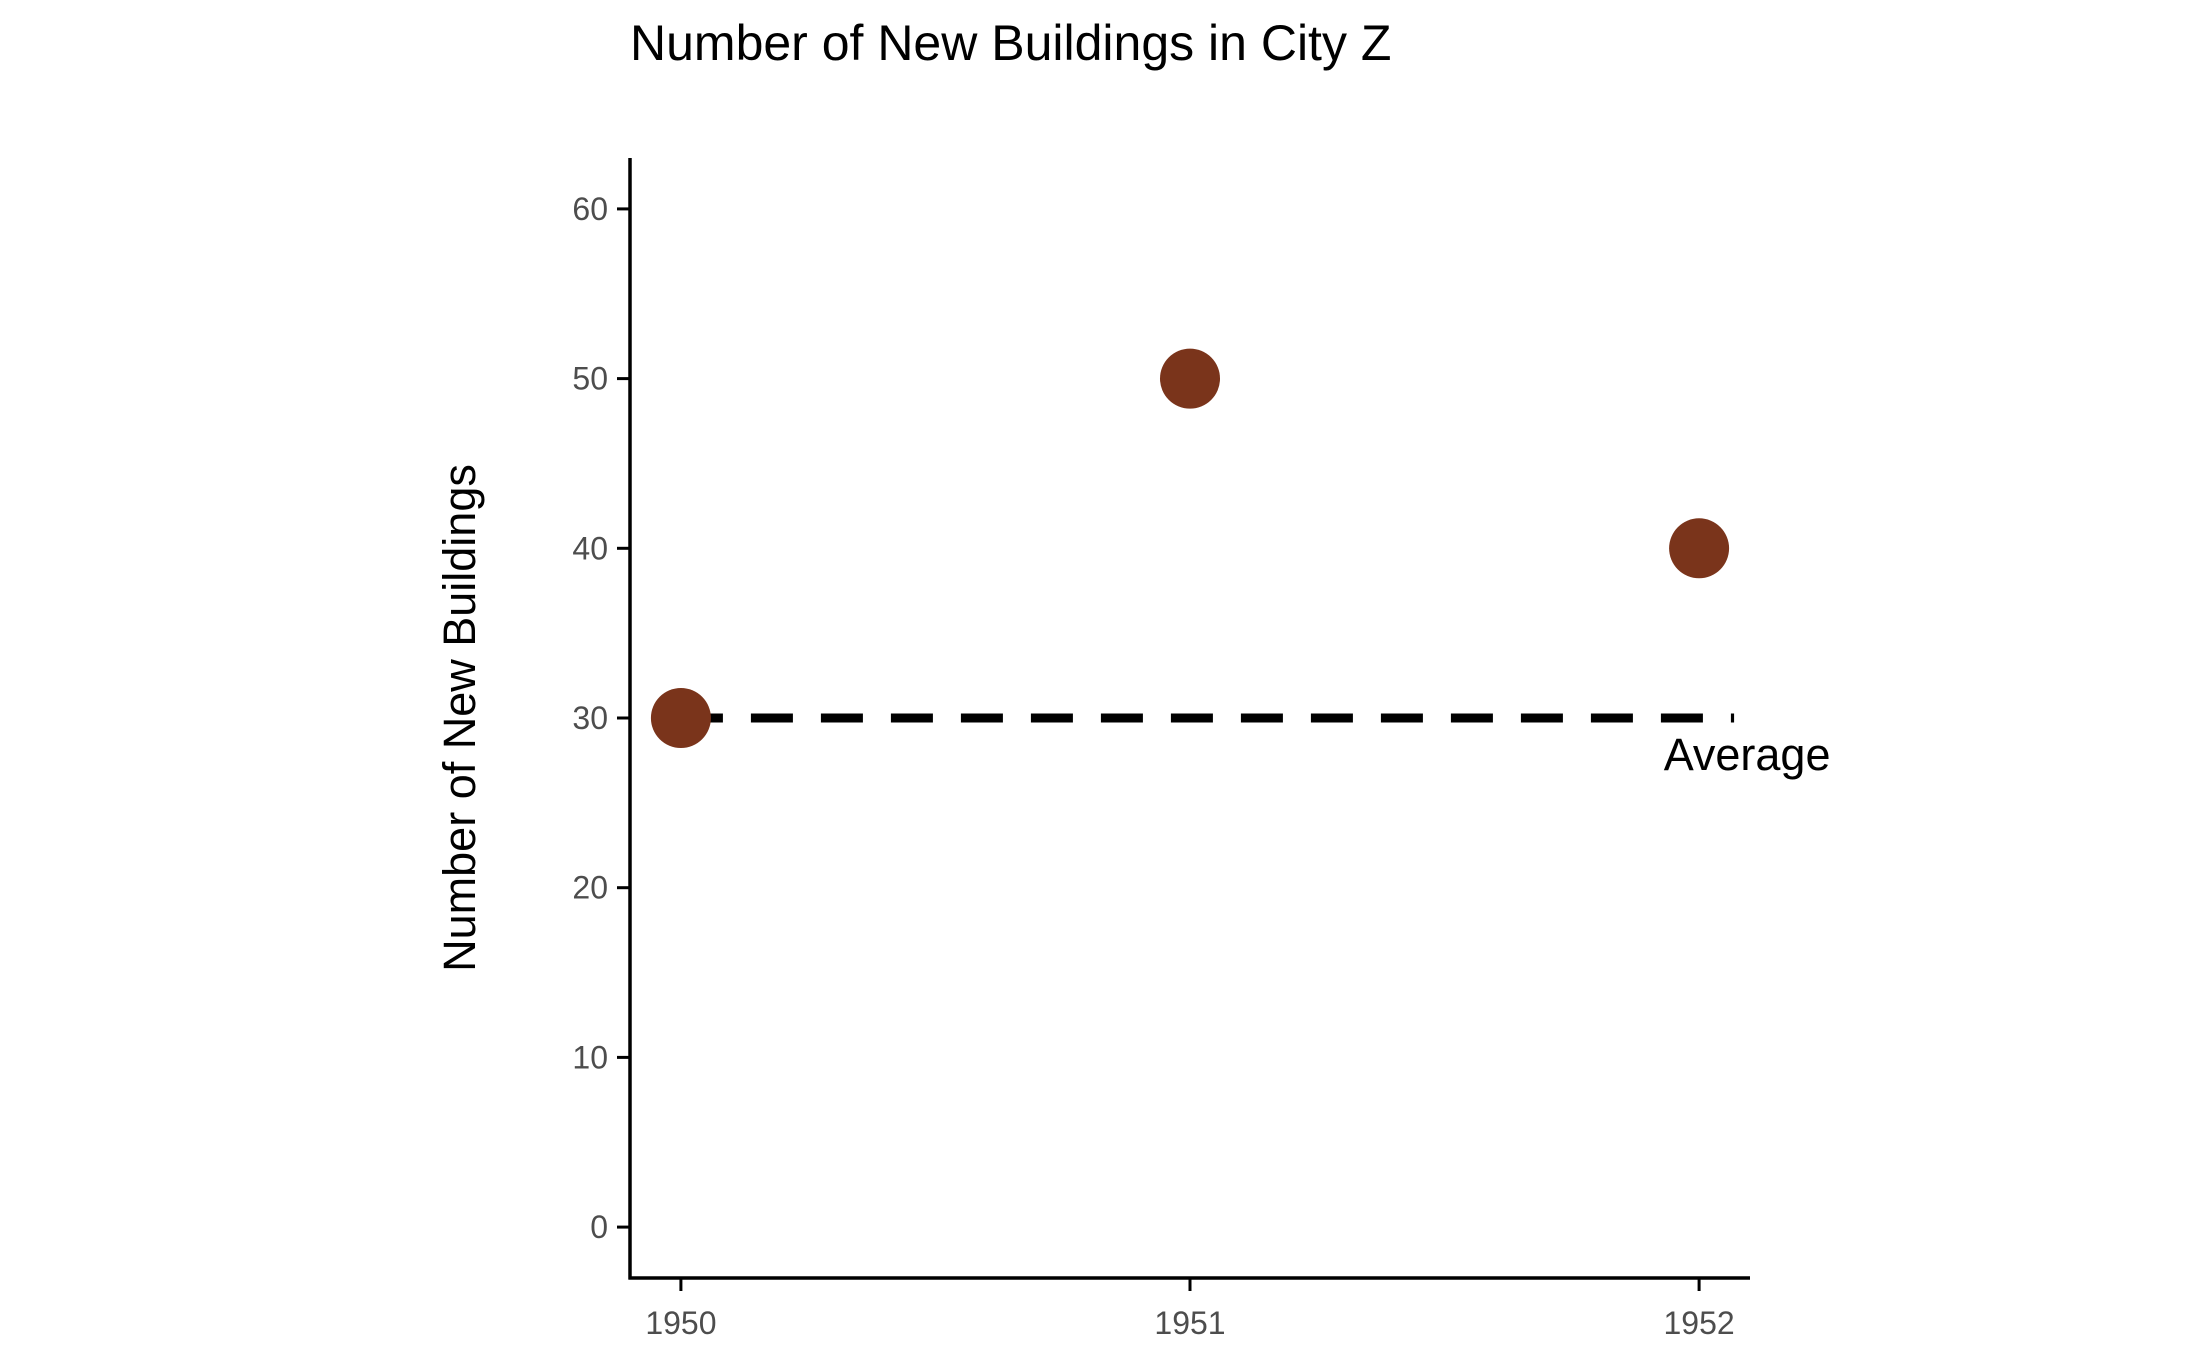  What do you see at coordinates (1698, 1323) in the screenshot?
I see `x-tick-label-1952: 1952` at bounding box center [1698, 1323].